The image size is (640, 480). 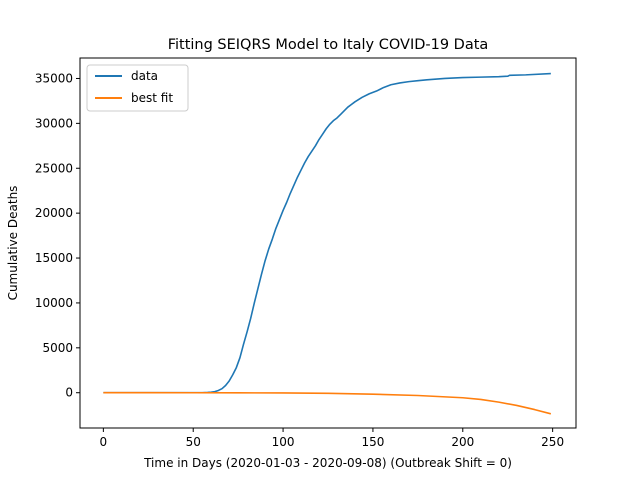 What do you see at coordinates (57, 235) in the screenshot?
I see `y-axis: 0 5000 10000 15000 20000 25000 30000 35000` at bounding box center [57, 235].